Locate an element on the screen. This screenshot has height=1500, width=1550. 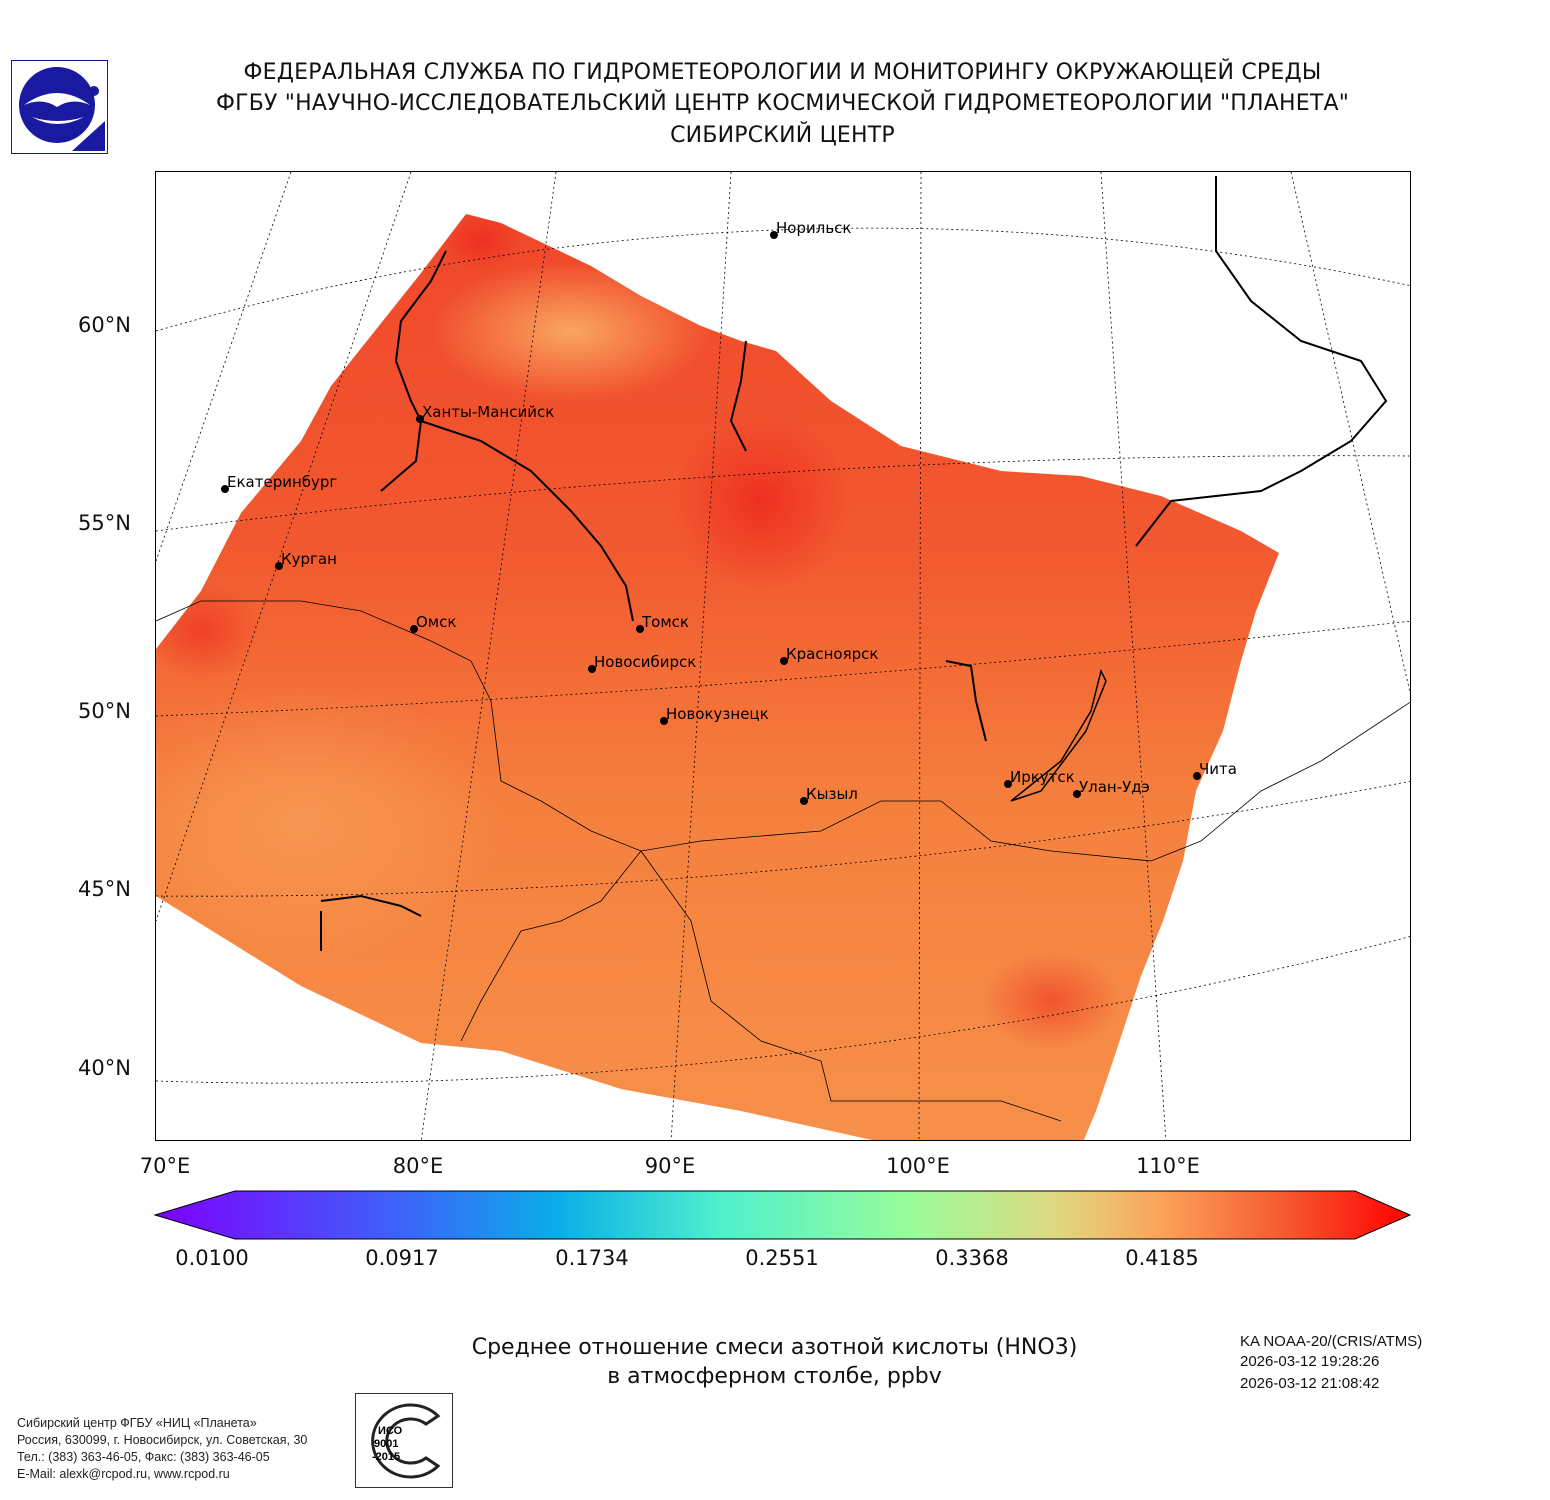
city-marker: Новосибирск is located at coordinates (642, 663).